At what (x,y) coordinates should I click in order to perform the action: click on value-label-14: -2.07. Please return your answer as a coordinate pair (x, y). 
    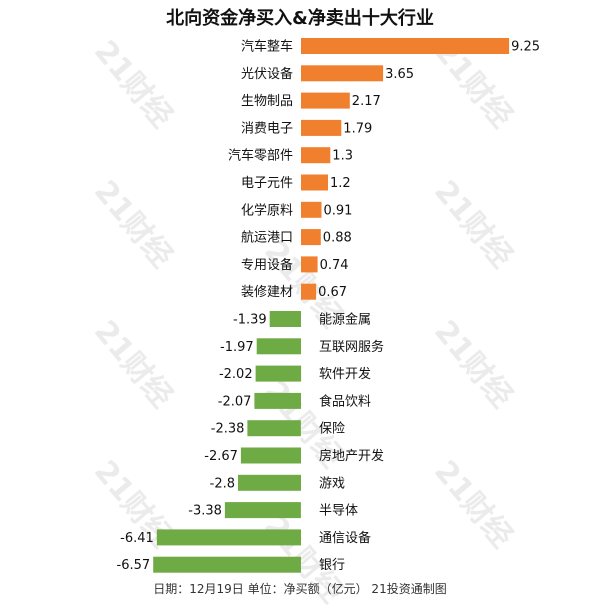
    Looking at the image, I should click on (235, 401).